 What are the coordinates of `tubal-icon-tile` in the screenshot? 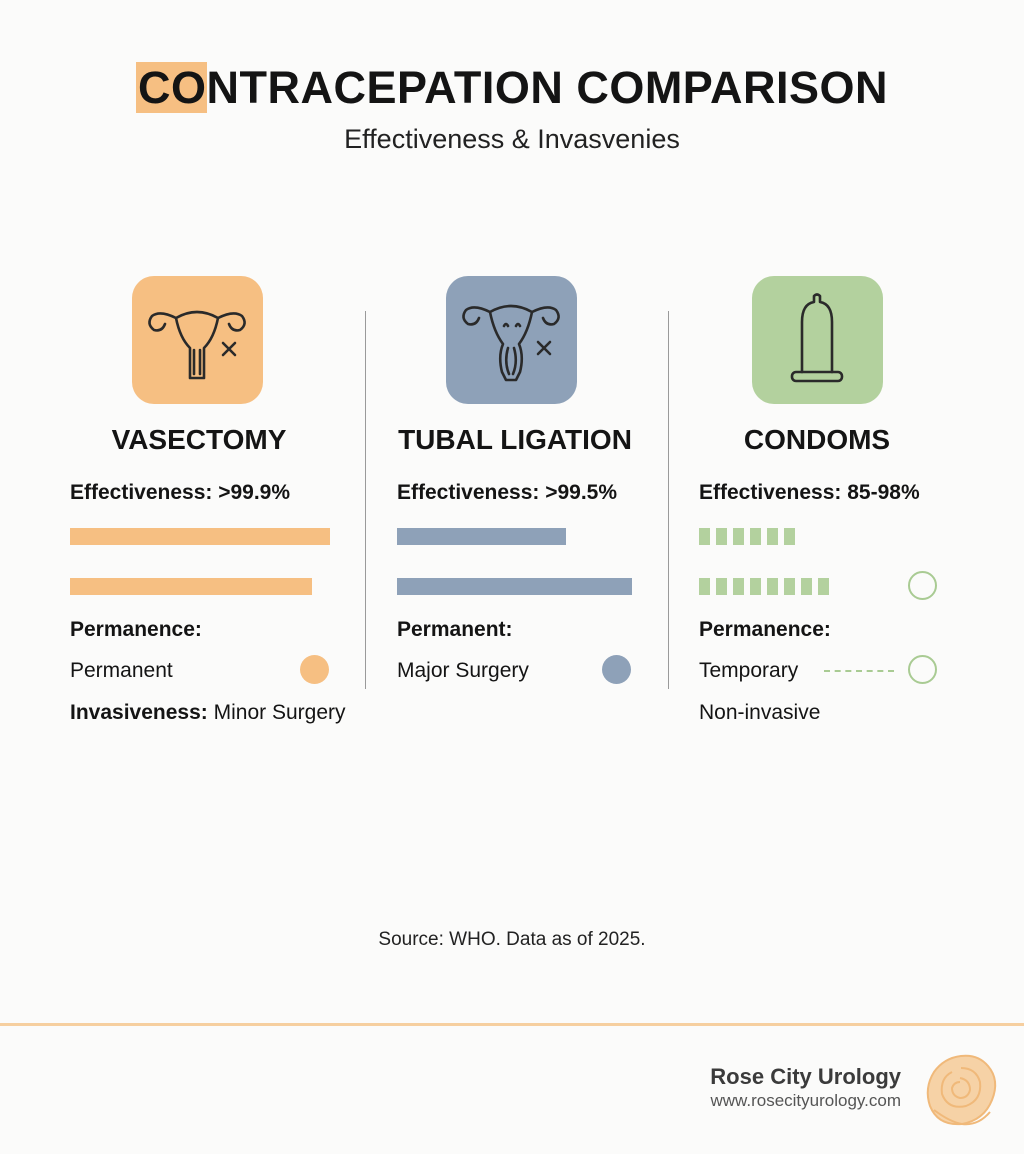 It's located at (511, 340).